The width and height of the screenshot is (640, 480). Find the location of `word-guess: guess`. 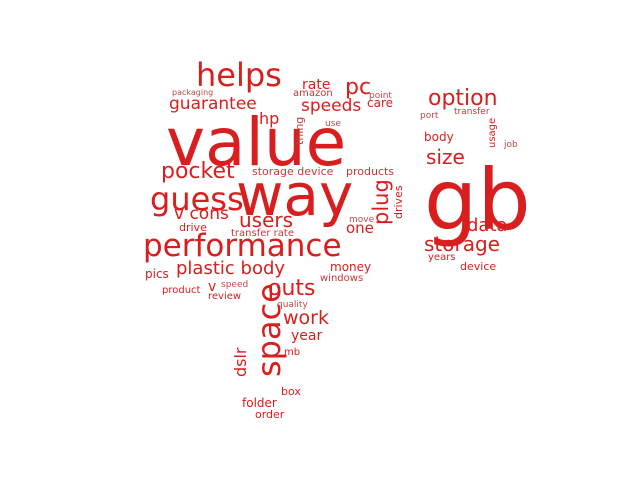

word-guess: guess is located at coordinates (197, 199).